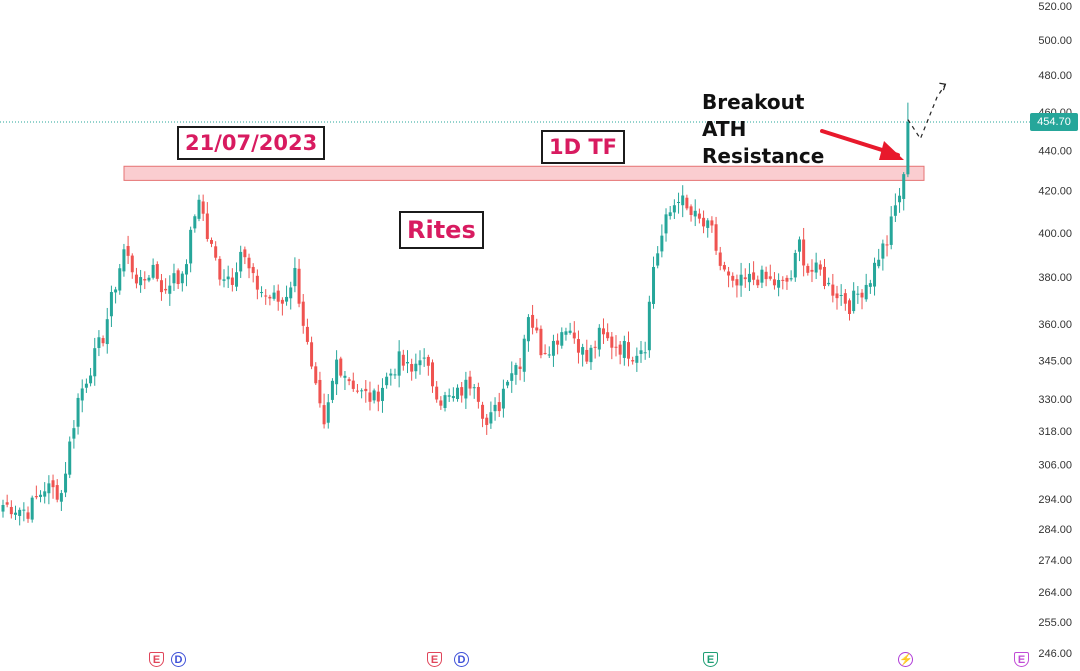  What do you see at coordinates (1055, 465) in the screenshot?
I see `y-tick-label: 306.00` at bounding box center [1055, 465].